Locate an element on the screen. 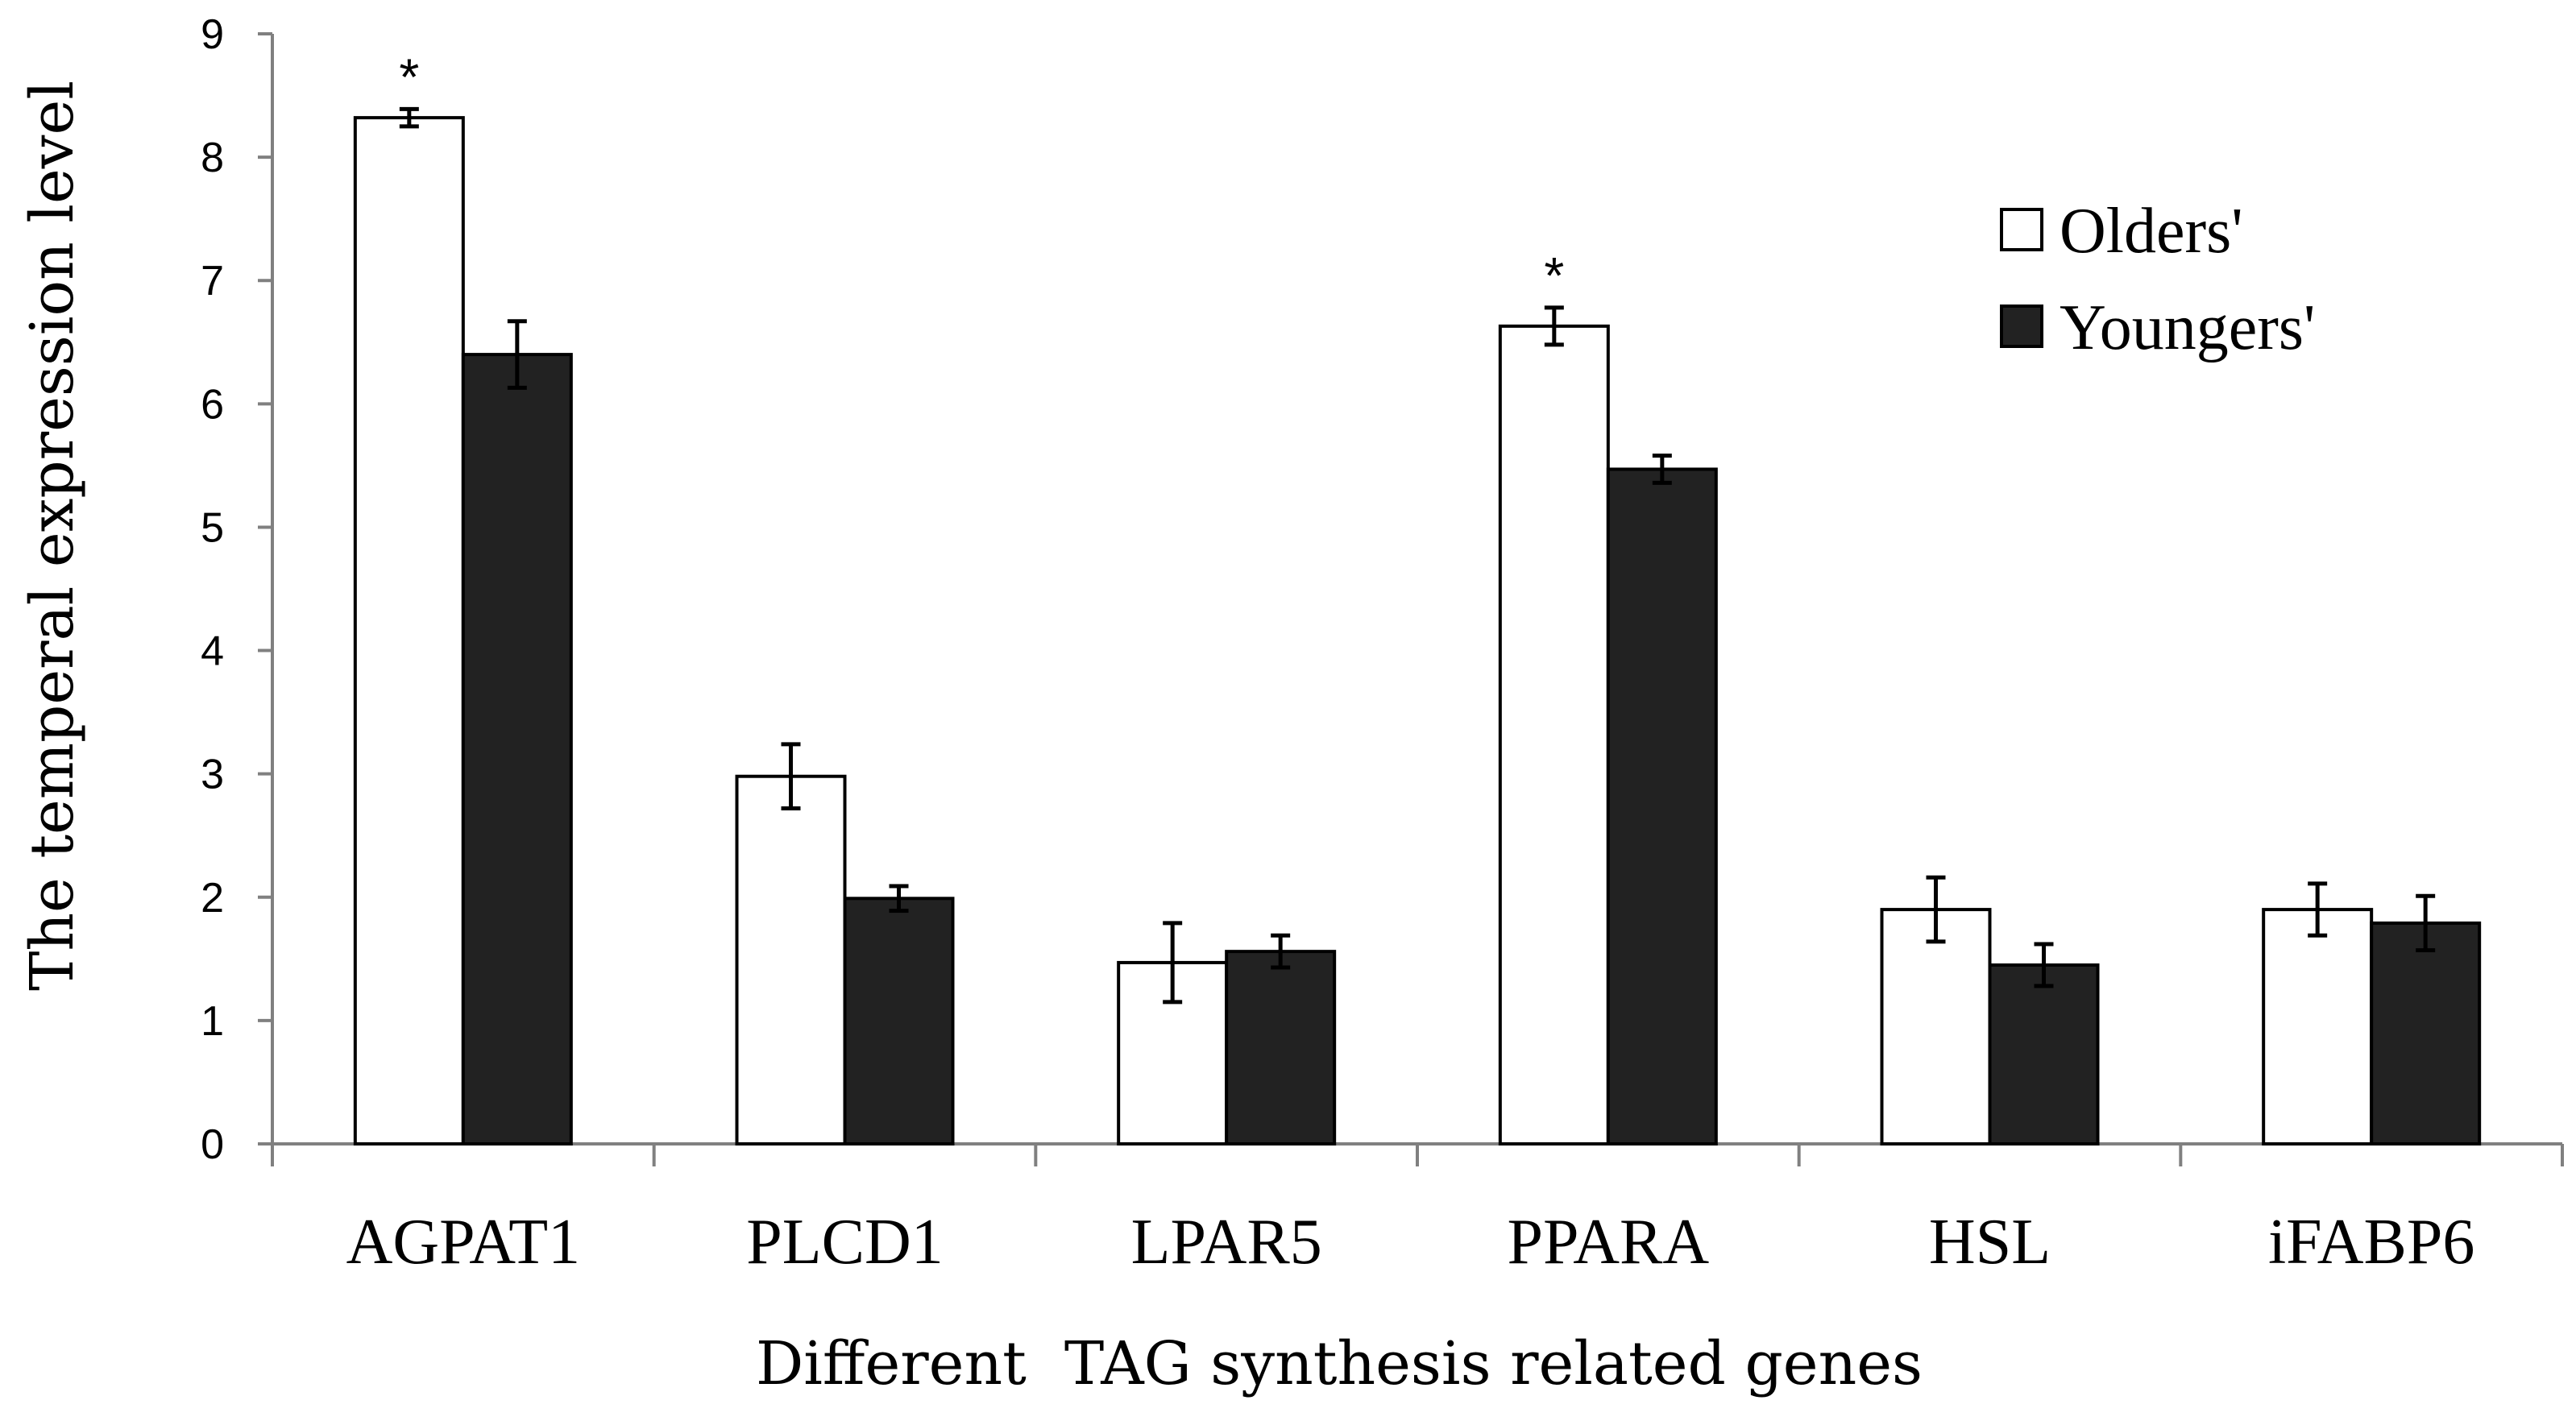  y-axis-title: The temperal expression level is located at coordinates (52, 536).